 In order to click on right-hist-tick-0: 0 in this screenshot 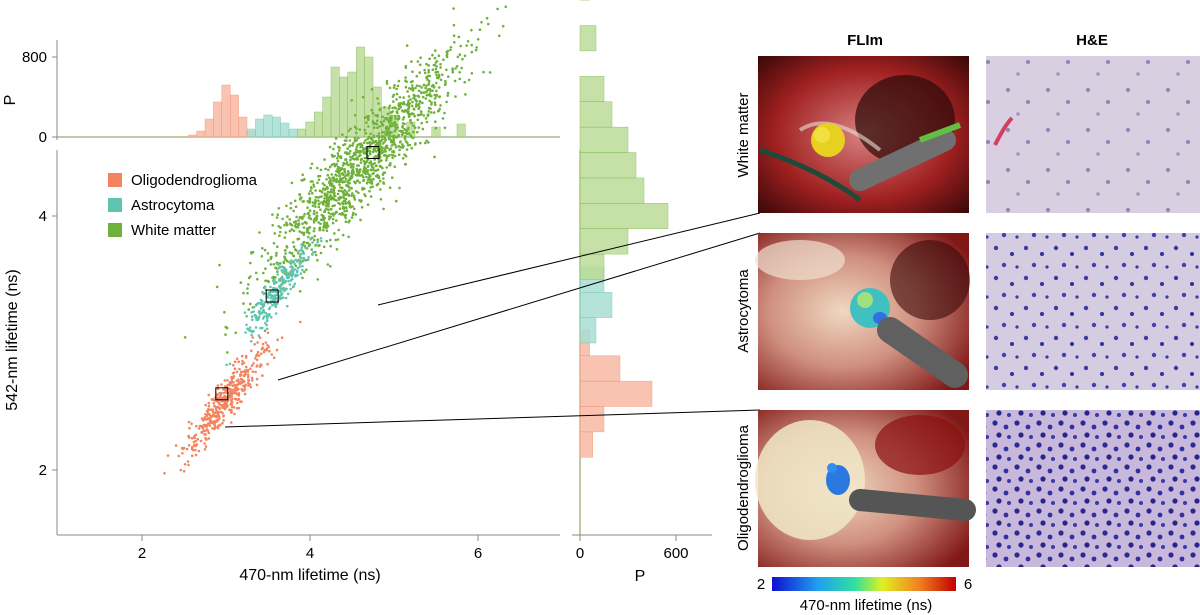, I will do `click(580, 553)`.